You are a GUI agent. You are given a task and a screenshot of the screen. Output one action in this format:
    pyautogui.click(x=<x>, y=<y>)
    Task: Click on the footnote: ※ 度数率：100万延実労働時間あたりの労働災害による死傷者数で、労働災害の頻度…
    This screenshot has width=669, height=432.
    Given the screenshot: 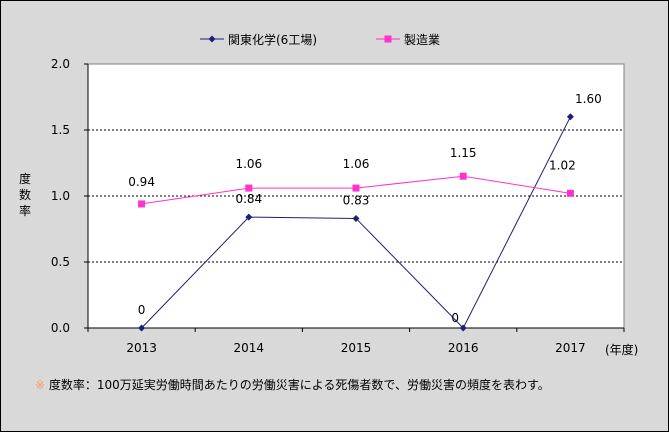 What is the action you would take?
    pyautogui.click(x=292, y=384)
    